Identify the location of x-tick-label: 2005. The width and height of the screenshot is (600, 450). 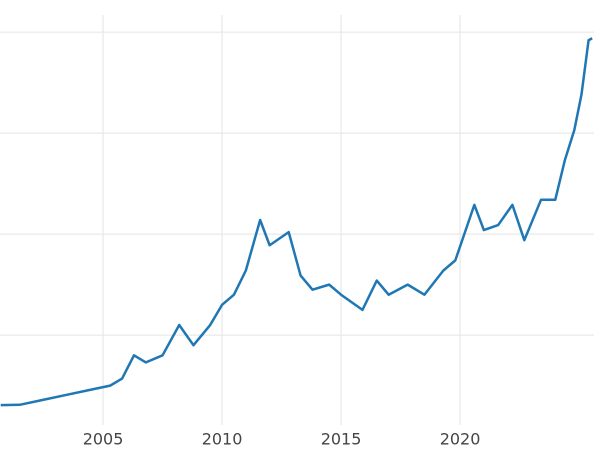
(103, 439).